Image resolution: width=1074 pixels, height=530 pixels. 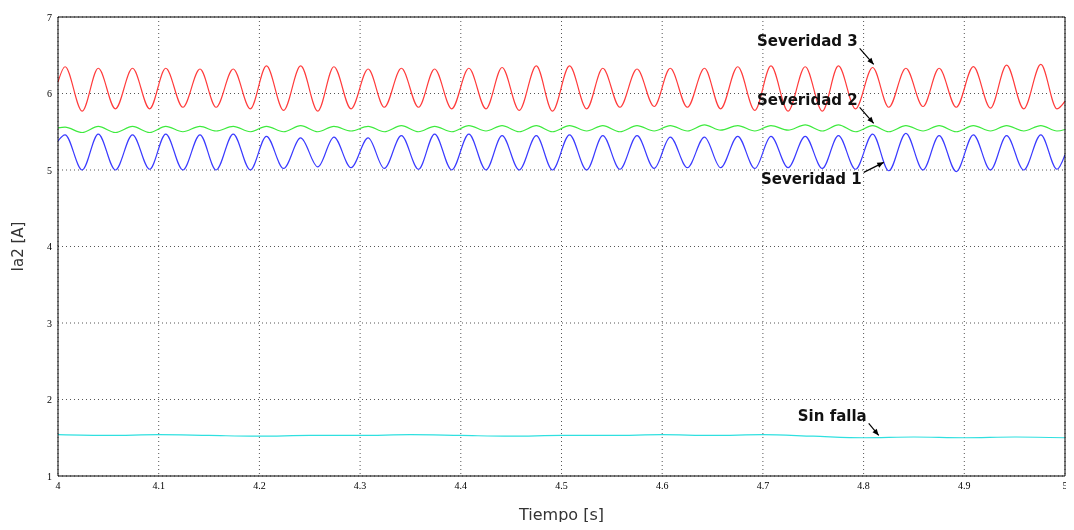 I want to click on x-tick-label: 4, so click(x=58, y=486).